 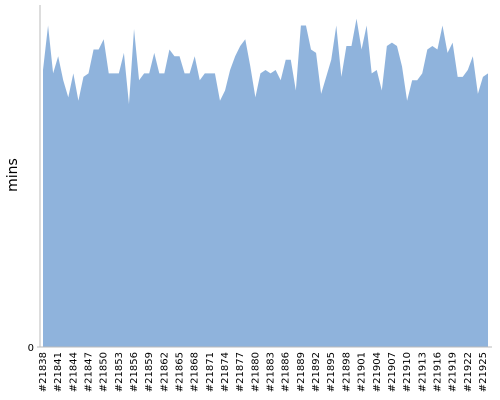 What do you see at coordinates (422, 372) in the screenshot?
I see `x-tick-label: #21913` at bounding box center [422, 372].